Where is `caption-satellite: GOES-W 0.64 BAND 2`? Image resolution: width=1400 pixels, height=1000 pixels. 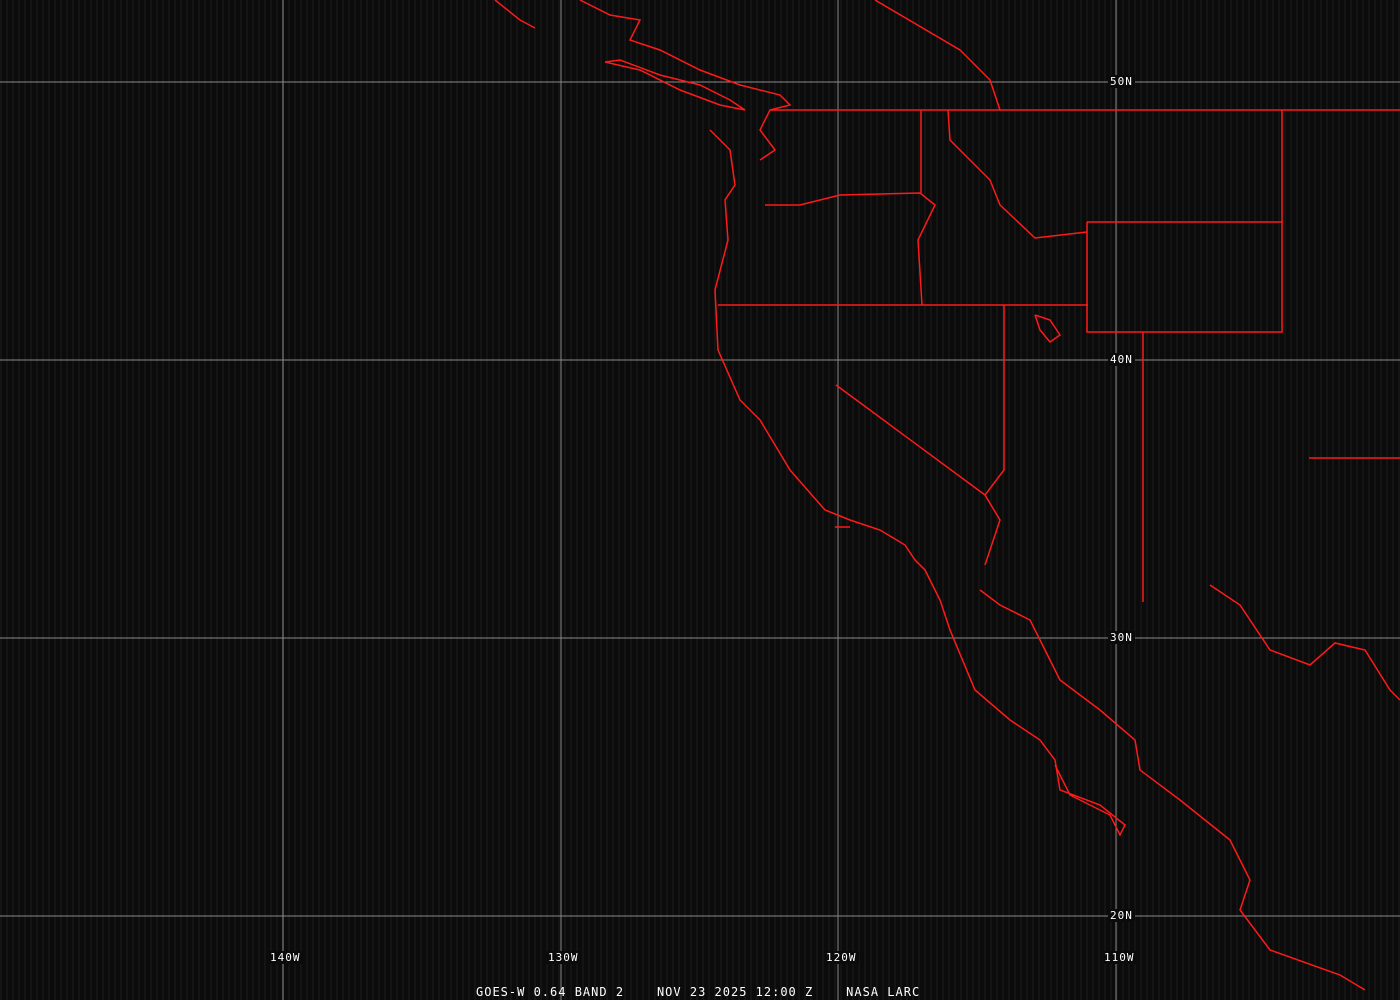 caption-satellite: GOES-W 0.64 BAND 2 is located at coordinates (550, 992).